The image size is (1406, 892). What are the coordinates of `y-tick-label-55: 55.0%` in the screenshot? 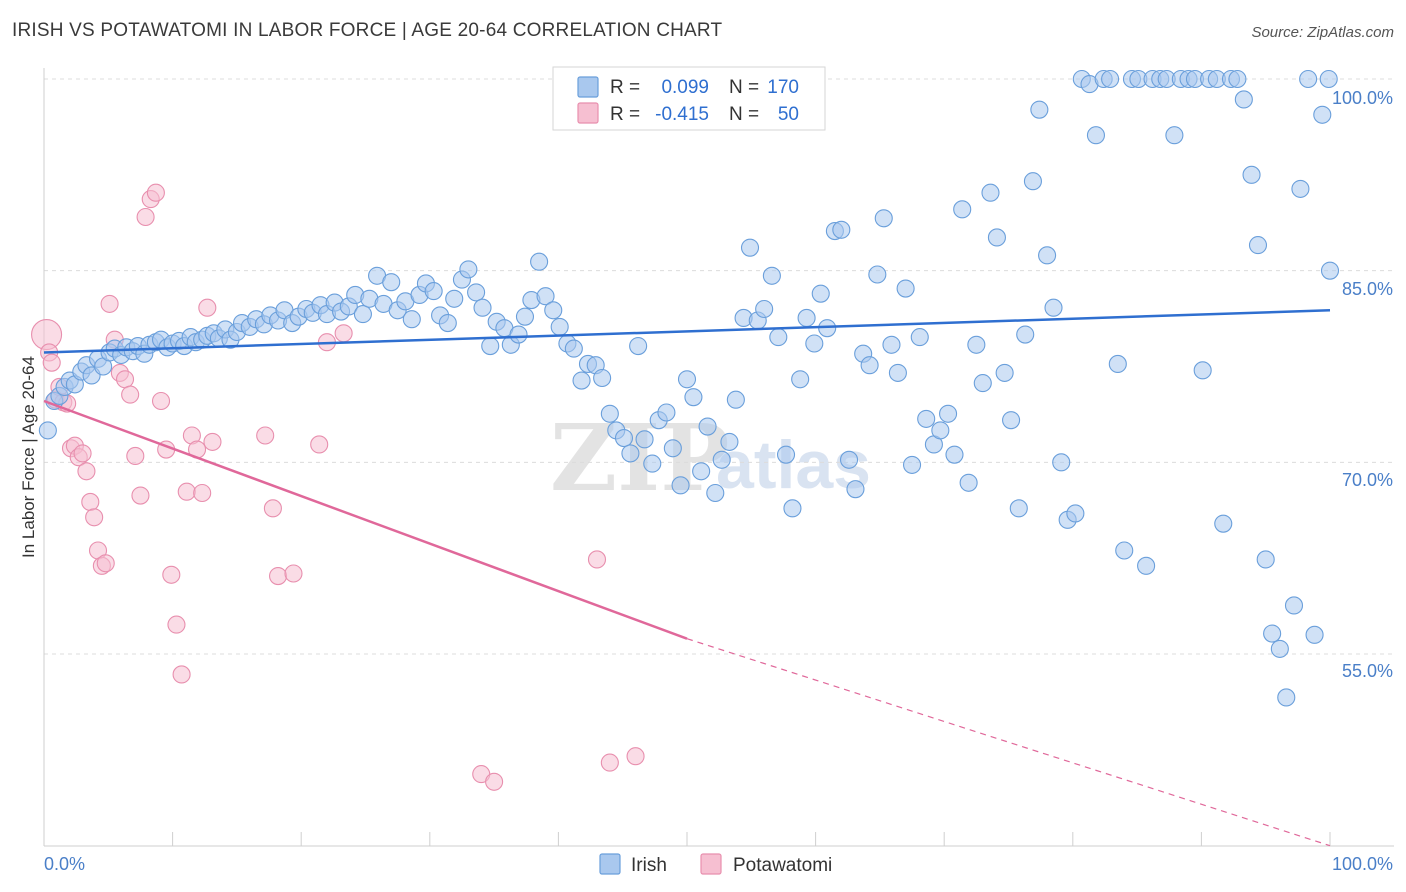 It's located at (1367, 671).